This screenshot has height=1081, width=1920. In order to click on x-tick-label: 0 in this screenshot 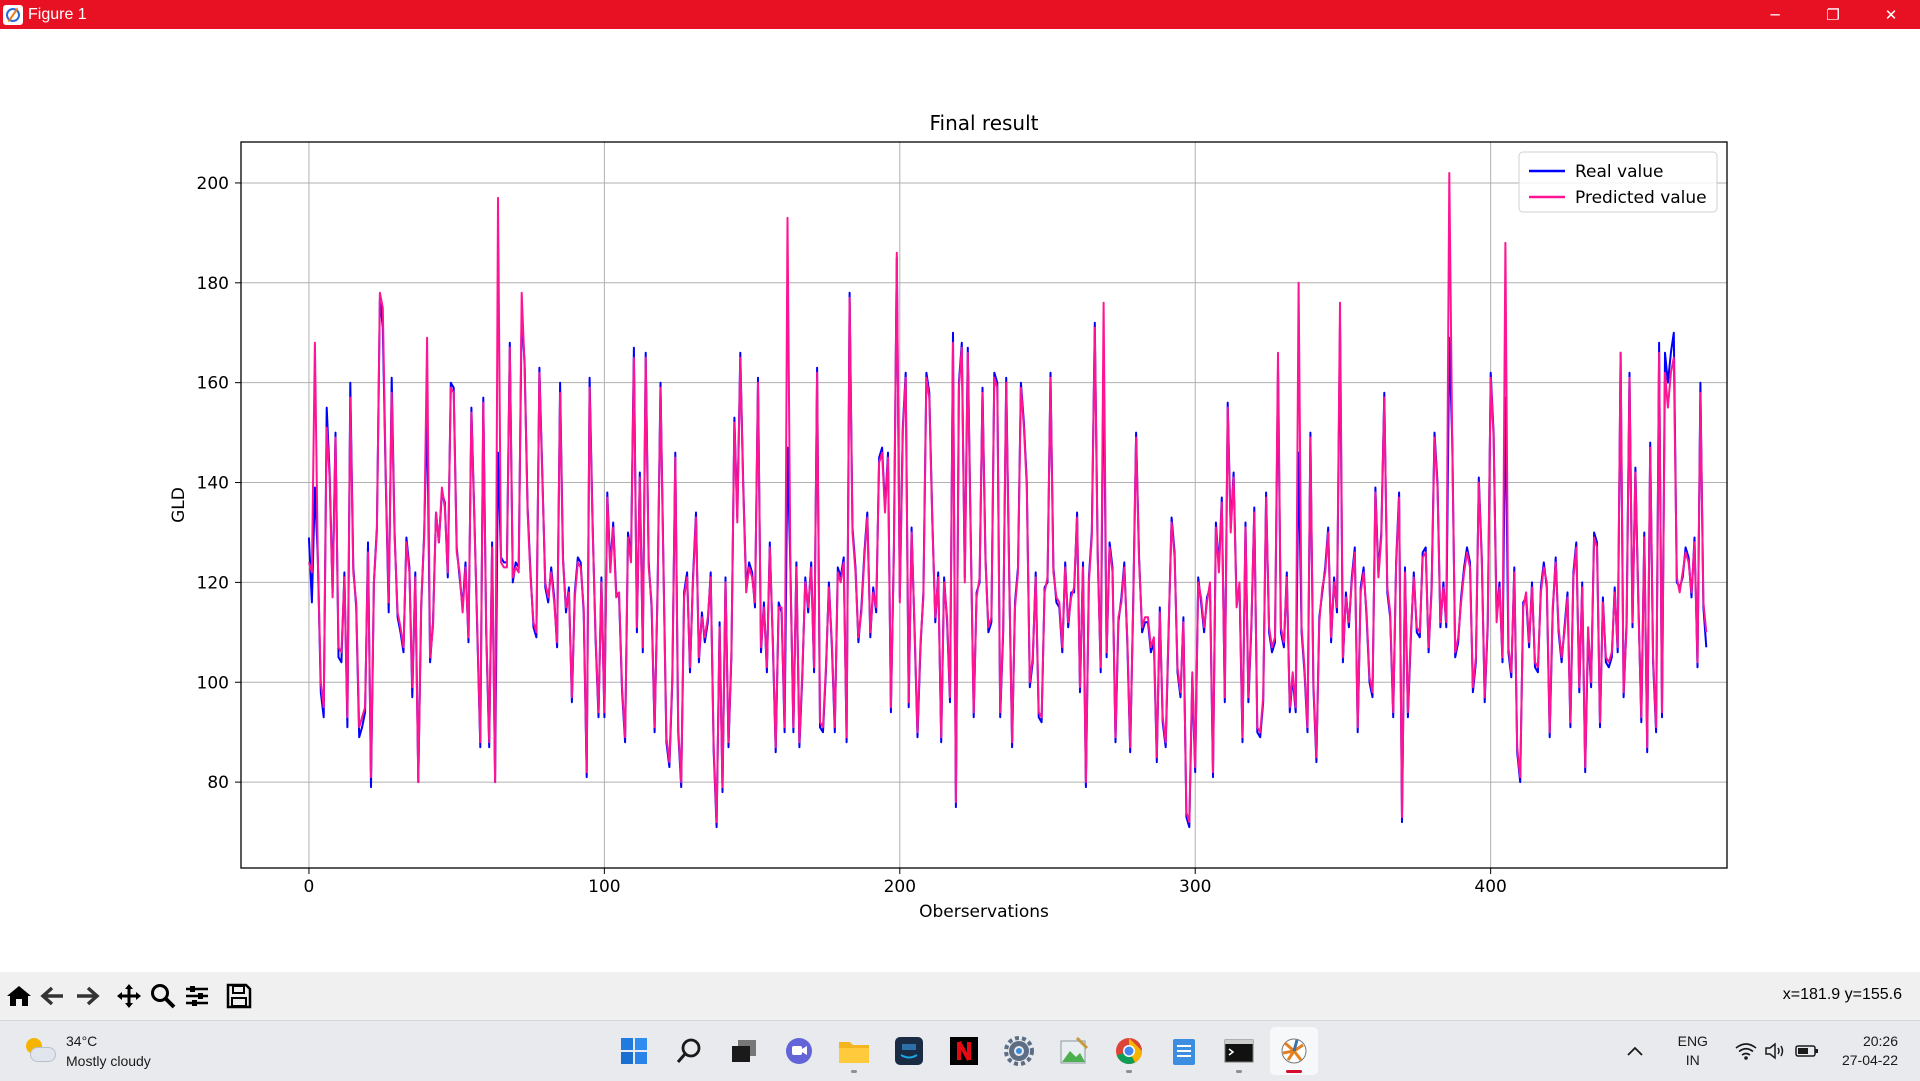, I will do `click(309, 887)`.